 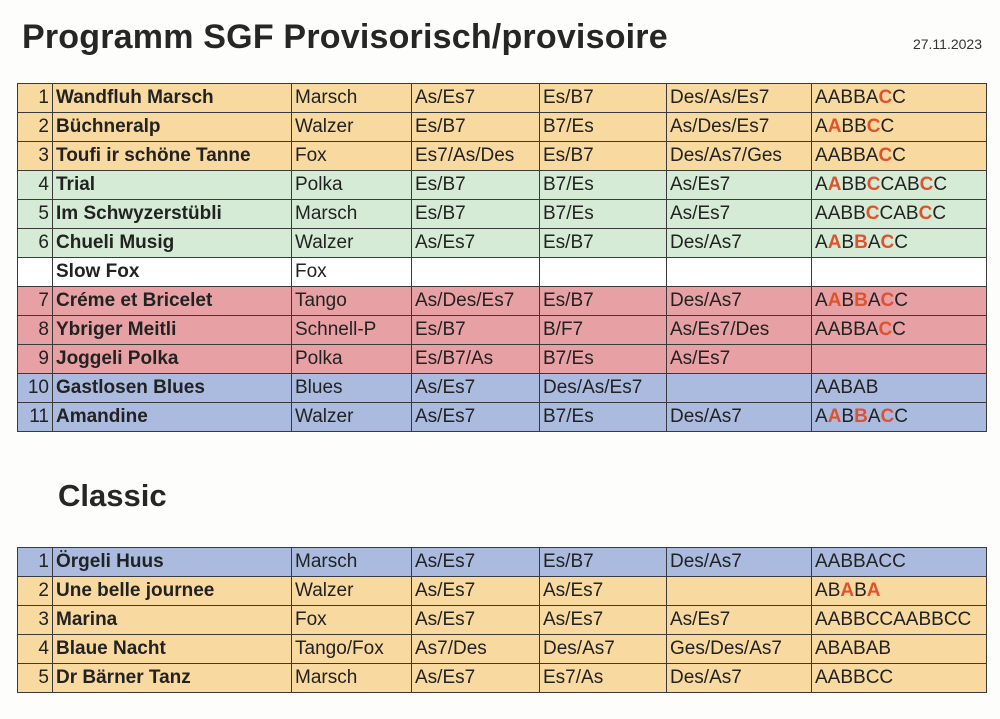 What do you see at coordinates (351, 388) in the screenshot?
I see `dance-type: Blues` at bounding box center [351, 388].